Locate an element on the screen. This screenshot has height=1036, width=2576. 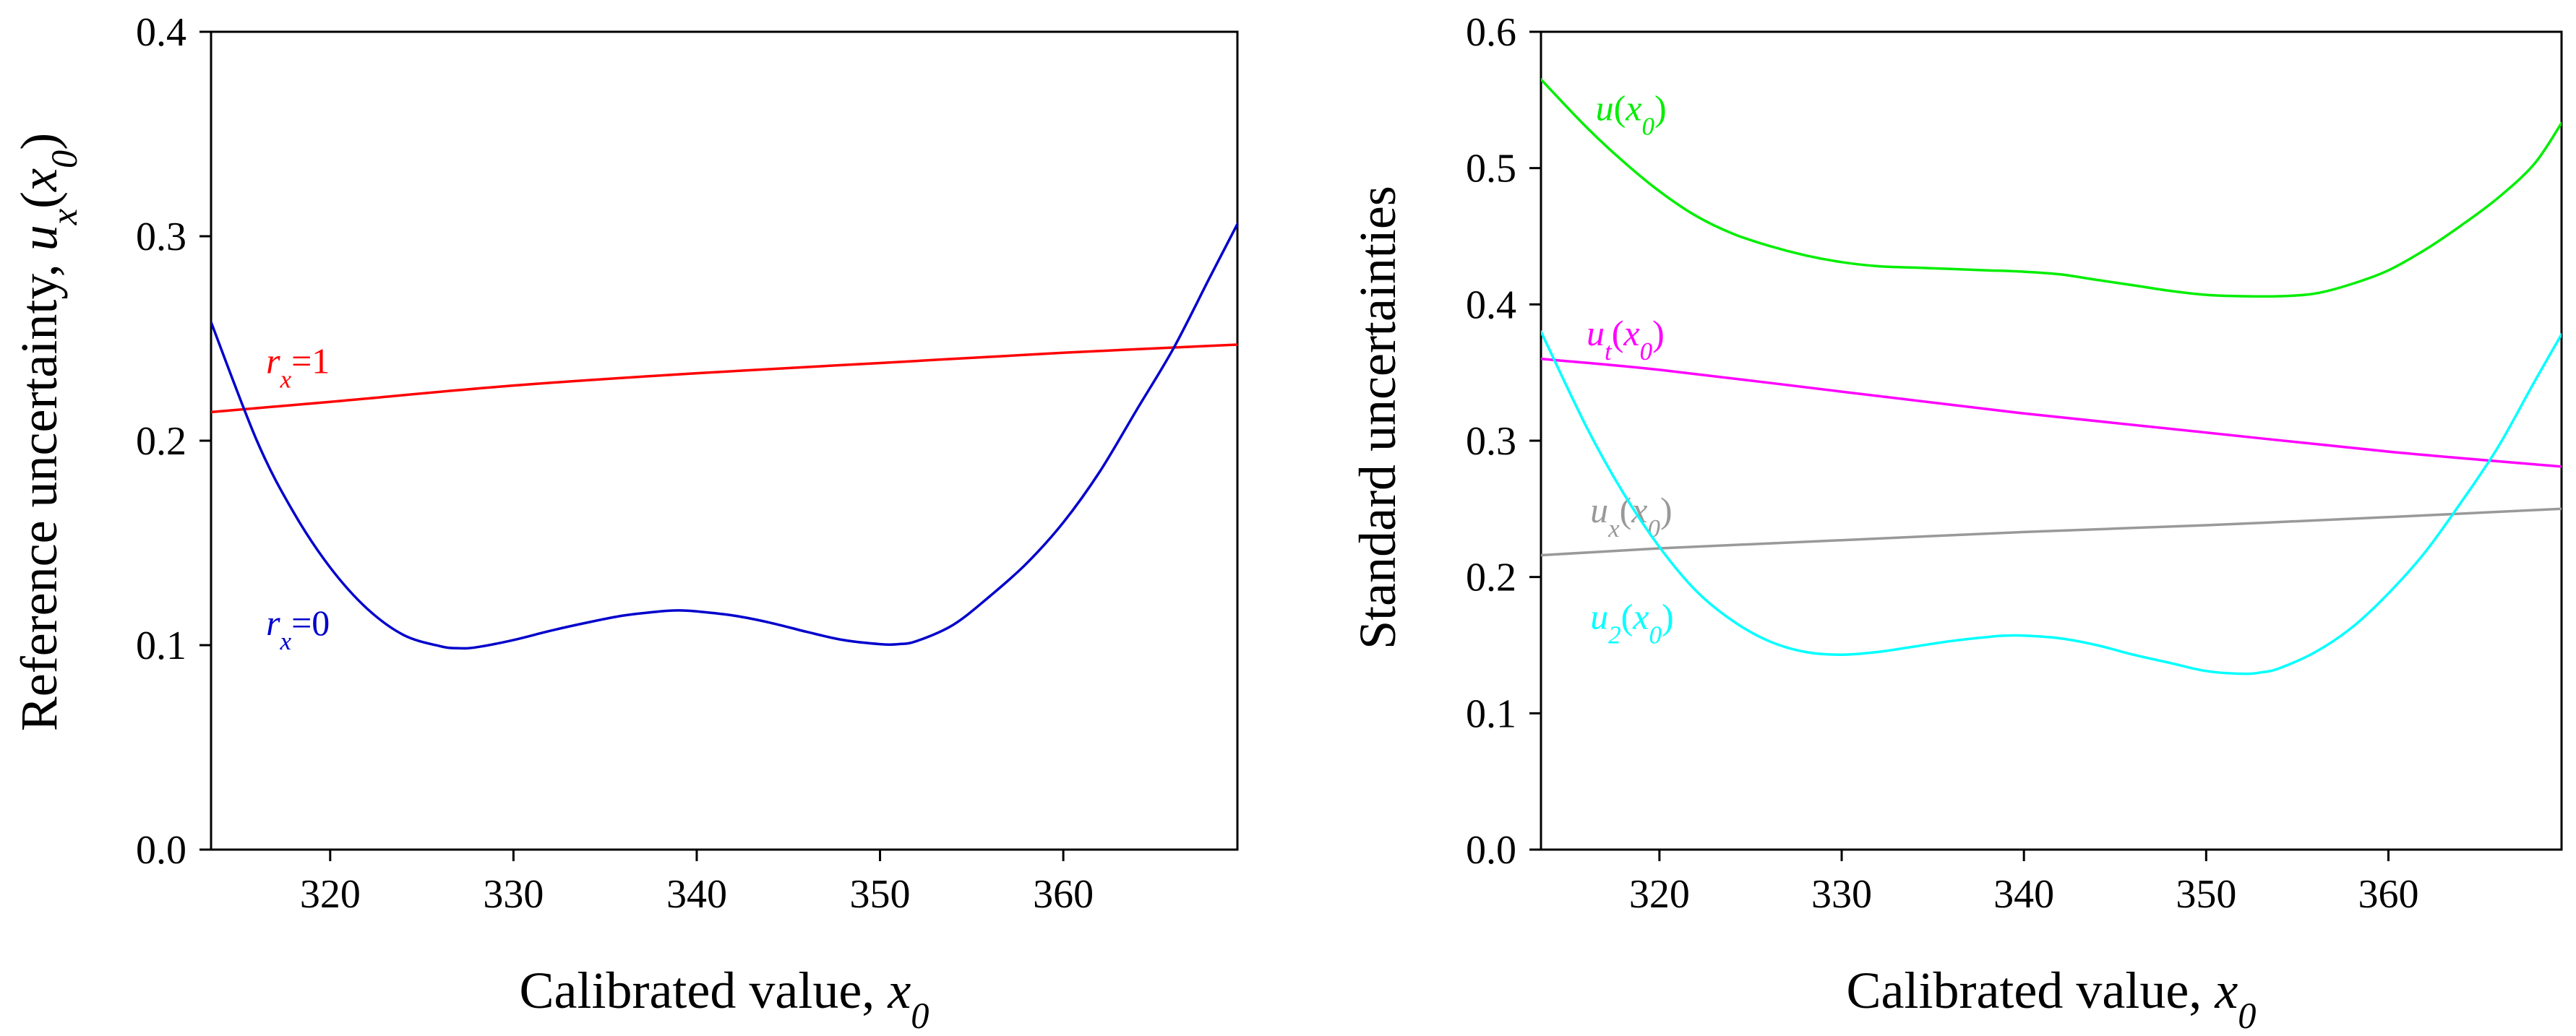
y-axis-title: Standard uncertainties is located at coordinates (1378, 417).